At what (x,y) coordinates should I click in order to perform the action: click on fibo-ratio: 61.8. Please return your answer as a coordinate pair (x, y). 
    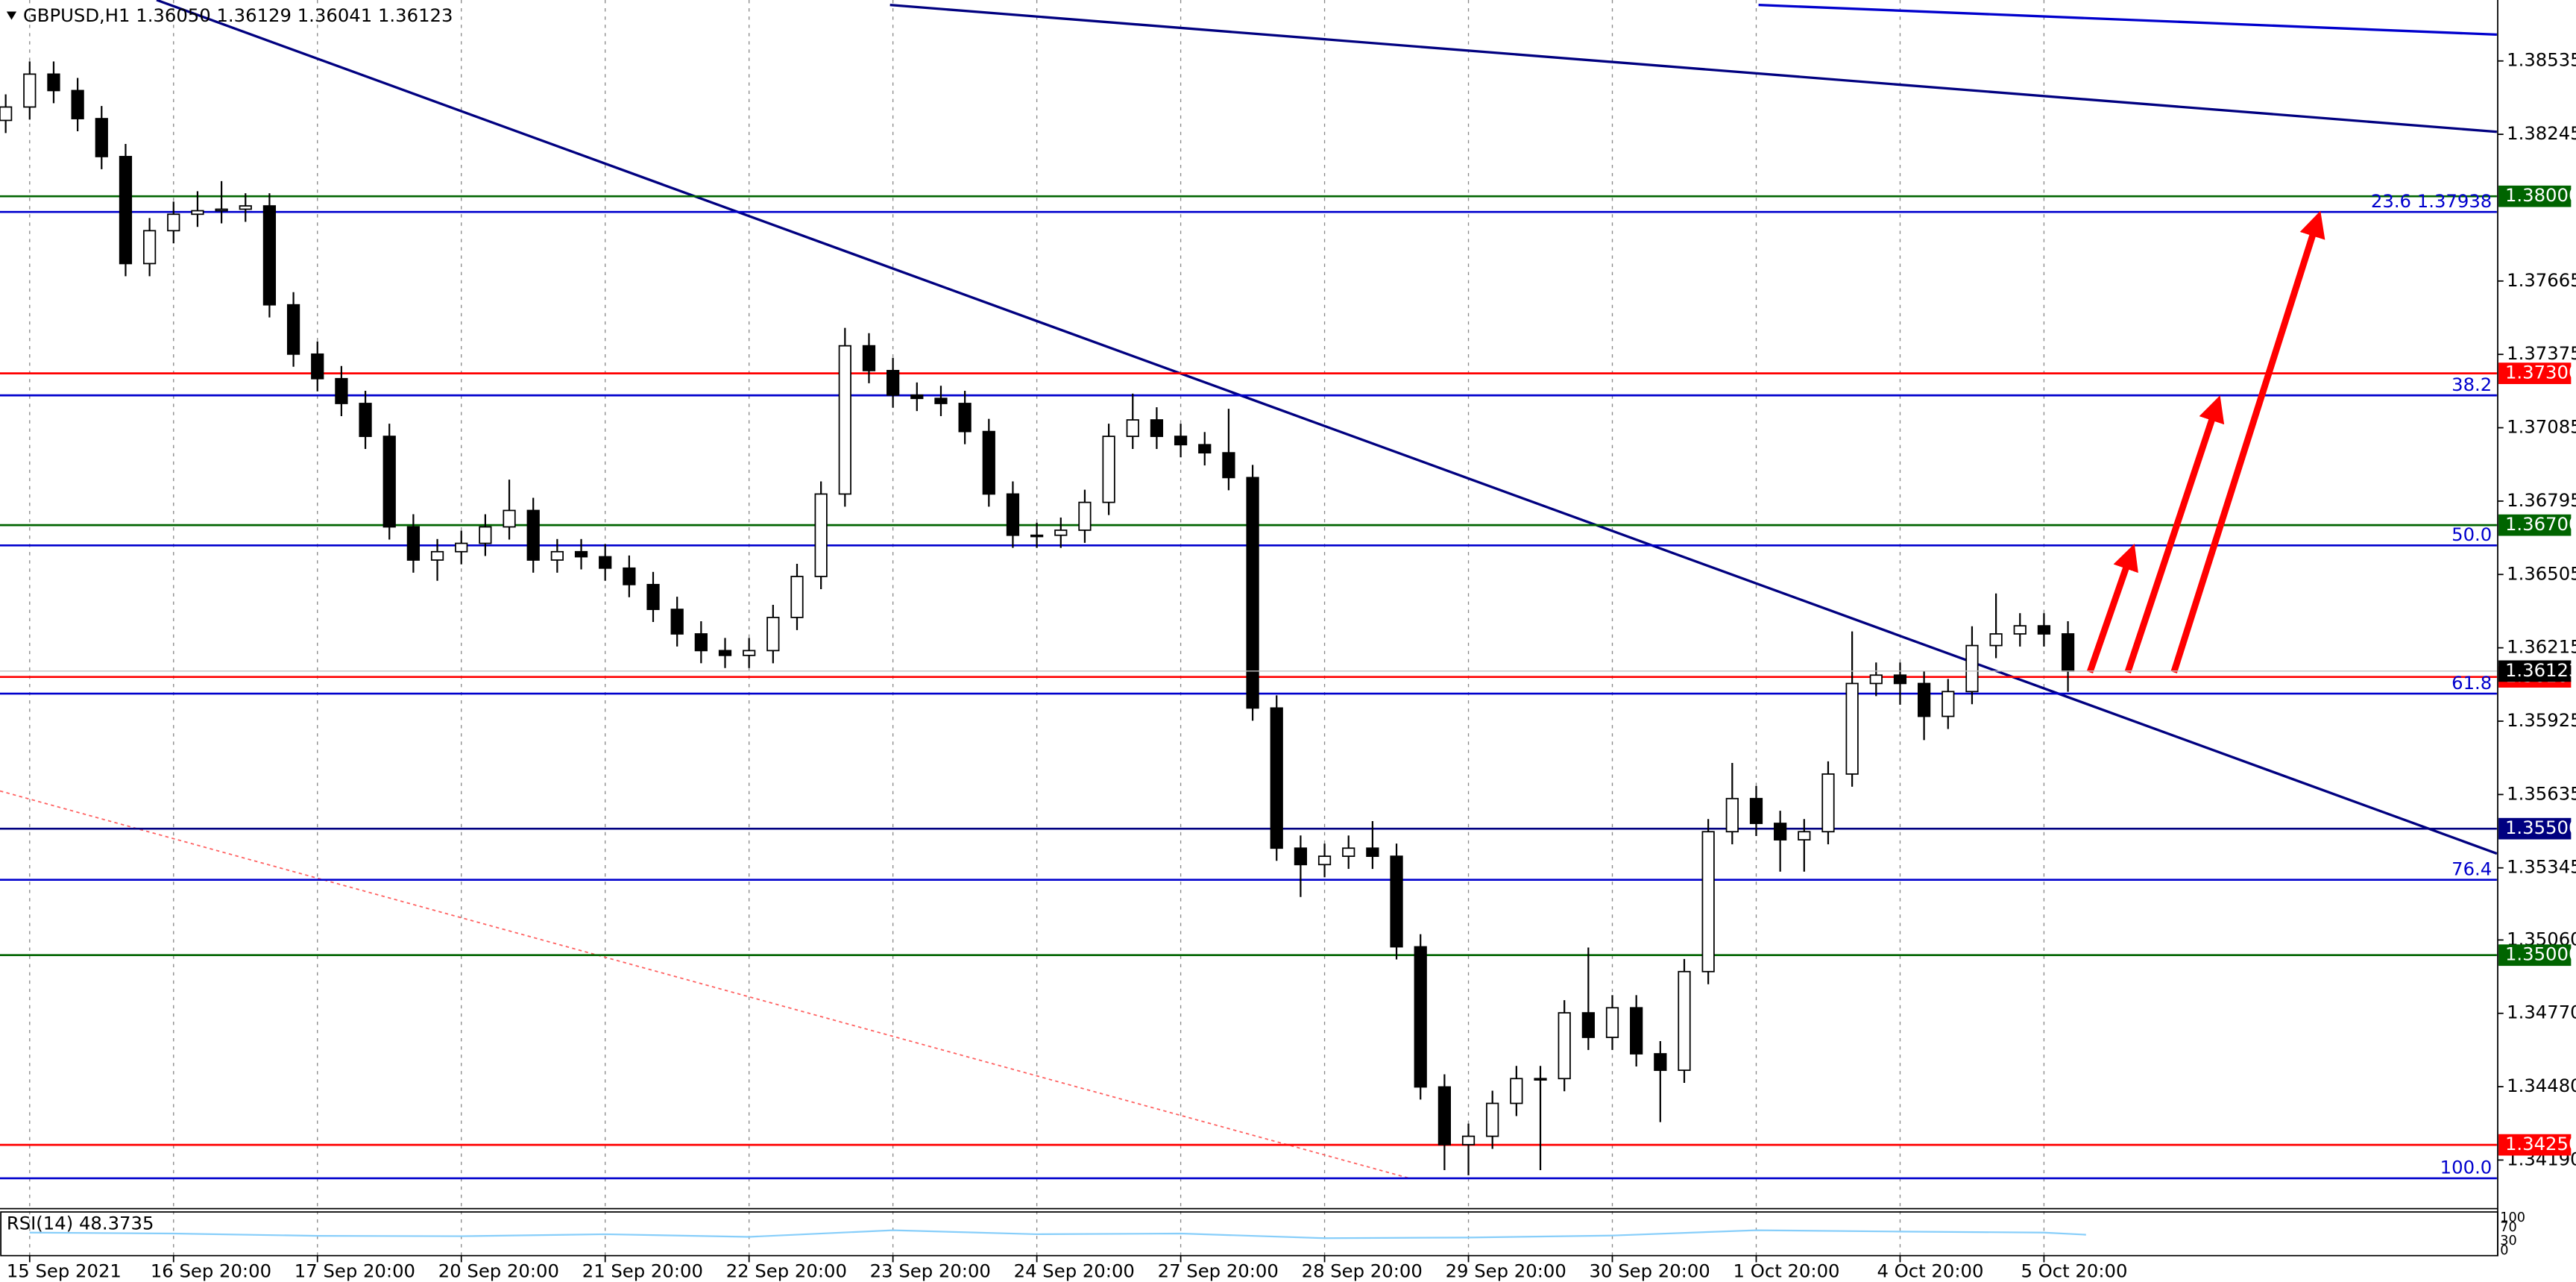
    Looking at the image, I should click on (2471, 683).